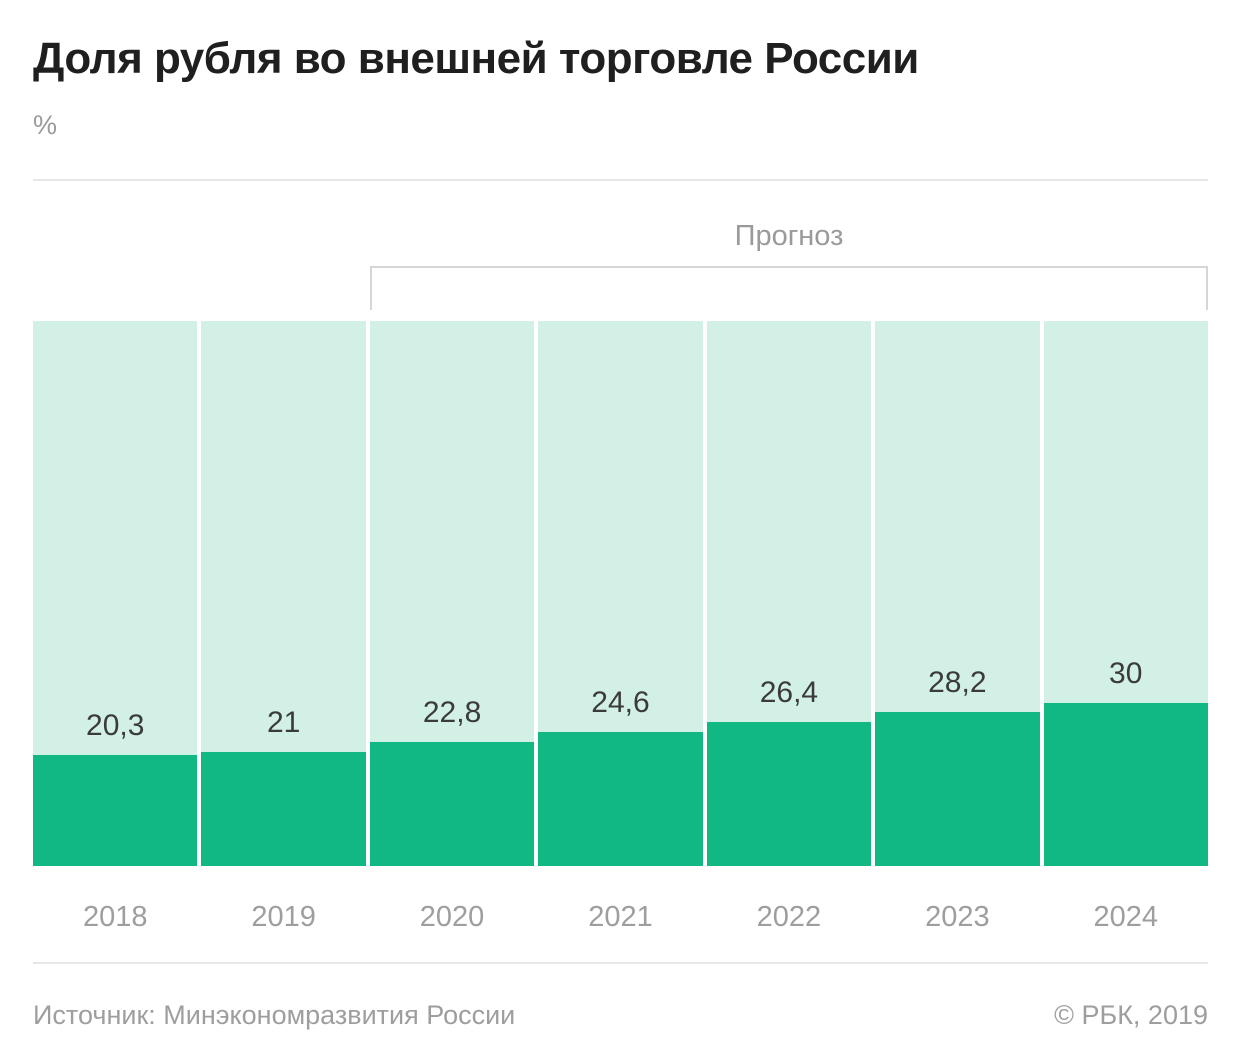 This screenshot has height=1061, width=1241. I want to click on forecast-label: Прогноз, so click(789, 236).